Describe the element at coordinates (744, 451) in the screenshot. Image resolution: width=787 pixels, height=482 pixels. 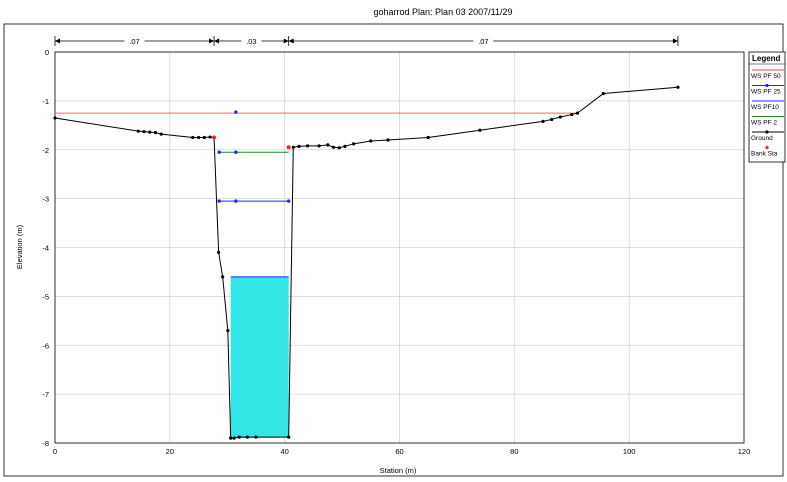
I see `x-tick-label: 120` at that location.